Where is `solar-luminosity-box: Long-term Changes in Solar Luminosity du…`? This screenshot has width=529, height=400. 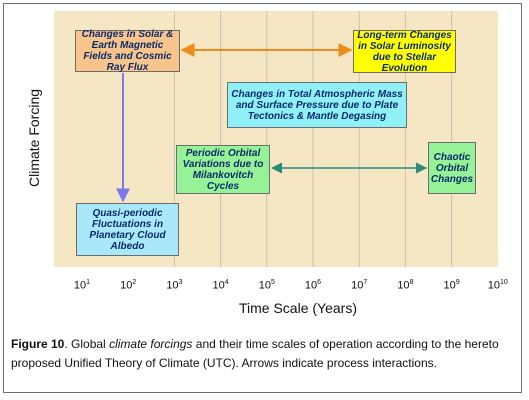 solar-luminosity-box: Long-term Changes in Solar Luminosity du… is located at coordinates (404, 52).